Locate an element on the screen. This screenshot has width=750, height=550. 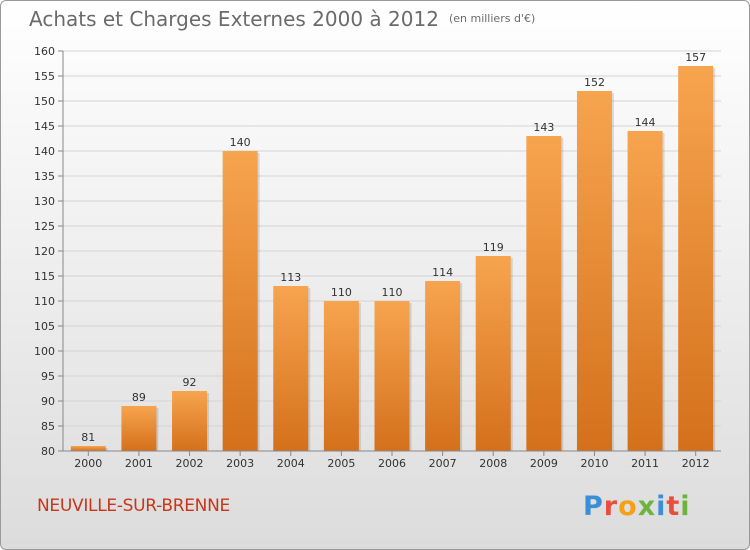
bar-value-label: 114 is located at coordinates (442, 272).